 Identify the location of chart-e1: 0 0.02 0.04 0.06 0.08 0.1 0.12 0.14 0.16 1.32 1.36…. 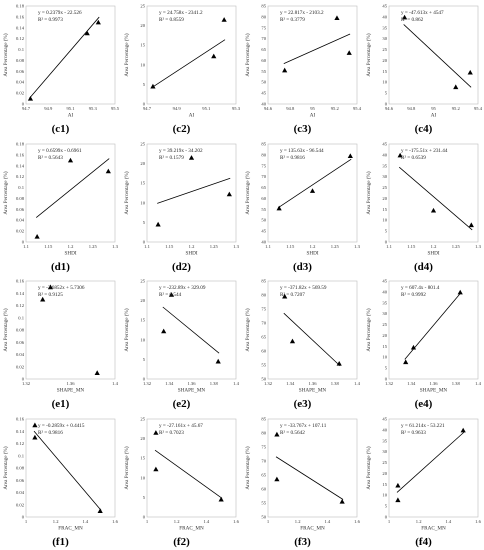
(60, 336).